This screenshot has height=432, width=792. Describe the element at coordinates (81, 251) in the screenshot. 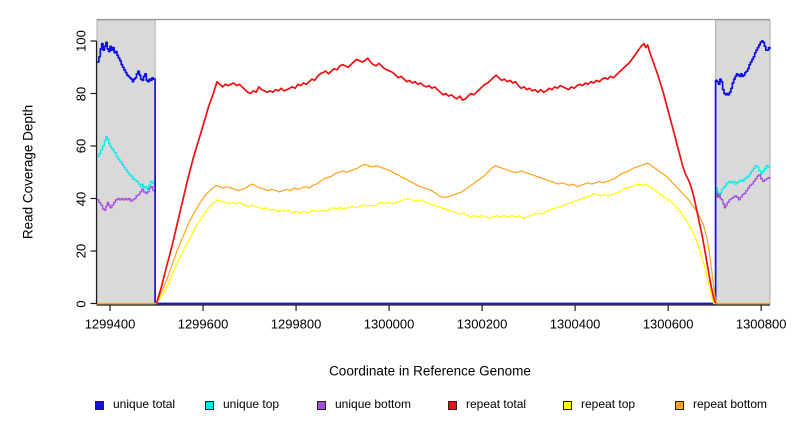

I see `y-tick-label: 20` at that location.